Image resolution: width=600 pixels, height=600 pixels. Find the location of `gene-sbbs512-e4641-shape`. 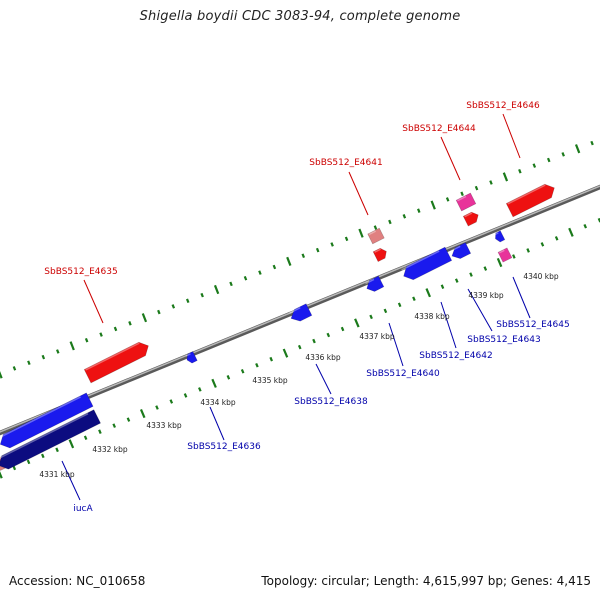

gene-sbbs512-e4641-shape is located at coordinates (376, 236).